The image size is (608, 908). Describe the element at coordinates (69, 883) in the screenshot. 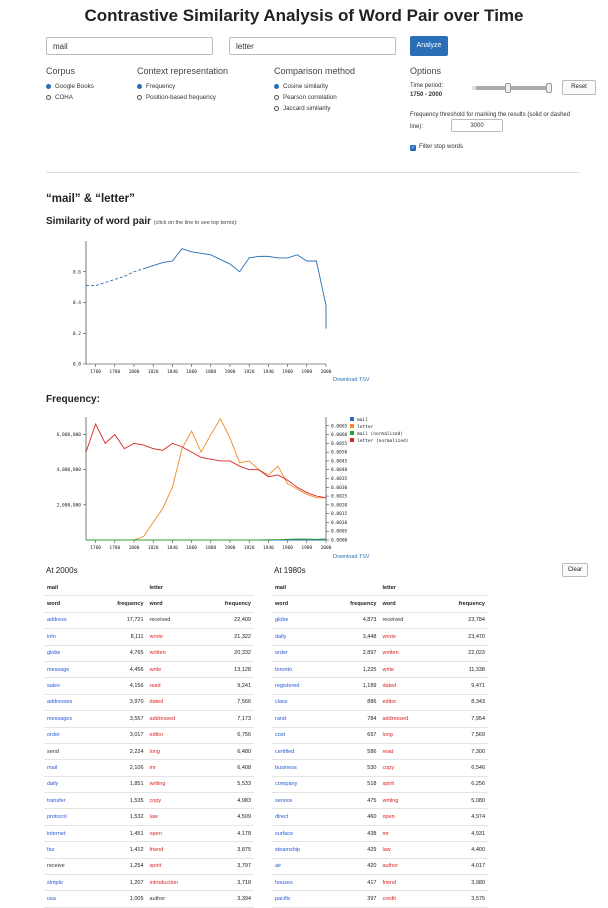

I see `table-word-link: simple` at that location.